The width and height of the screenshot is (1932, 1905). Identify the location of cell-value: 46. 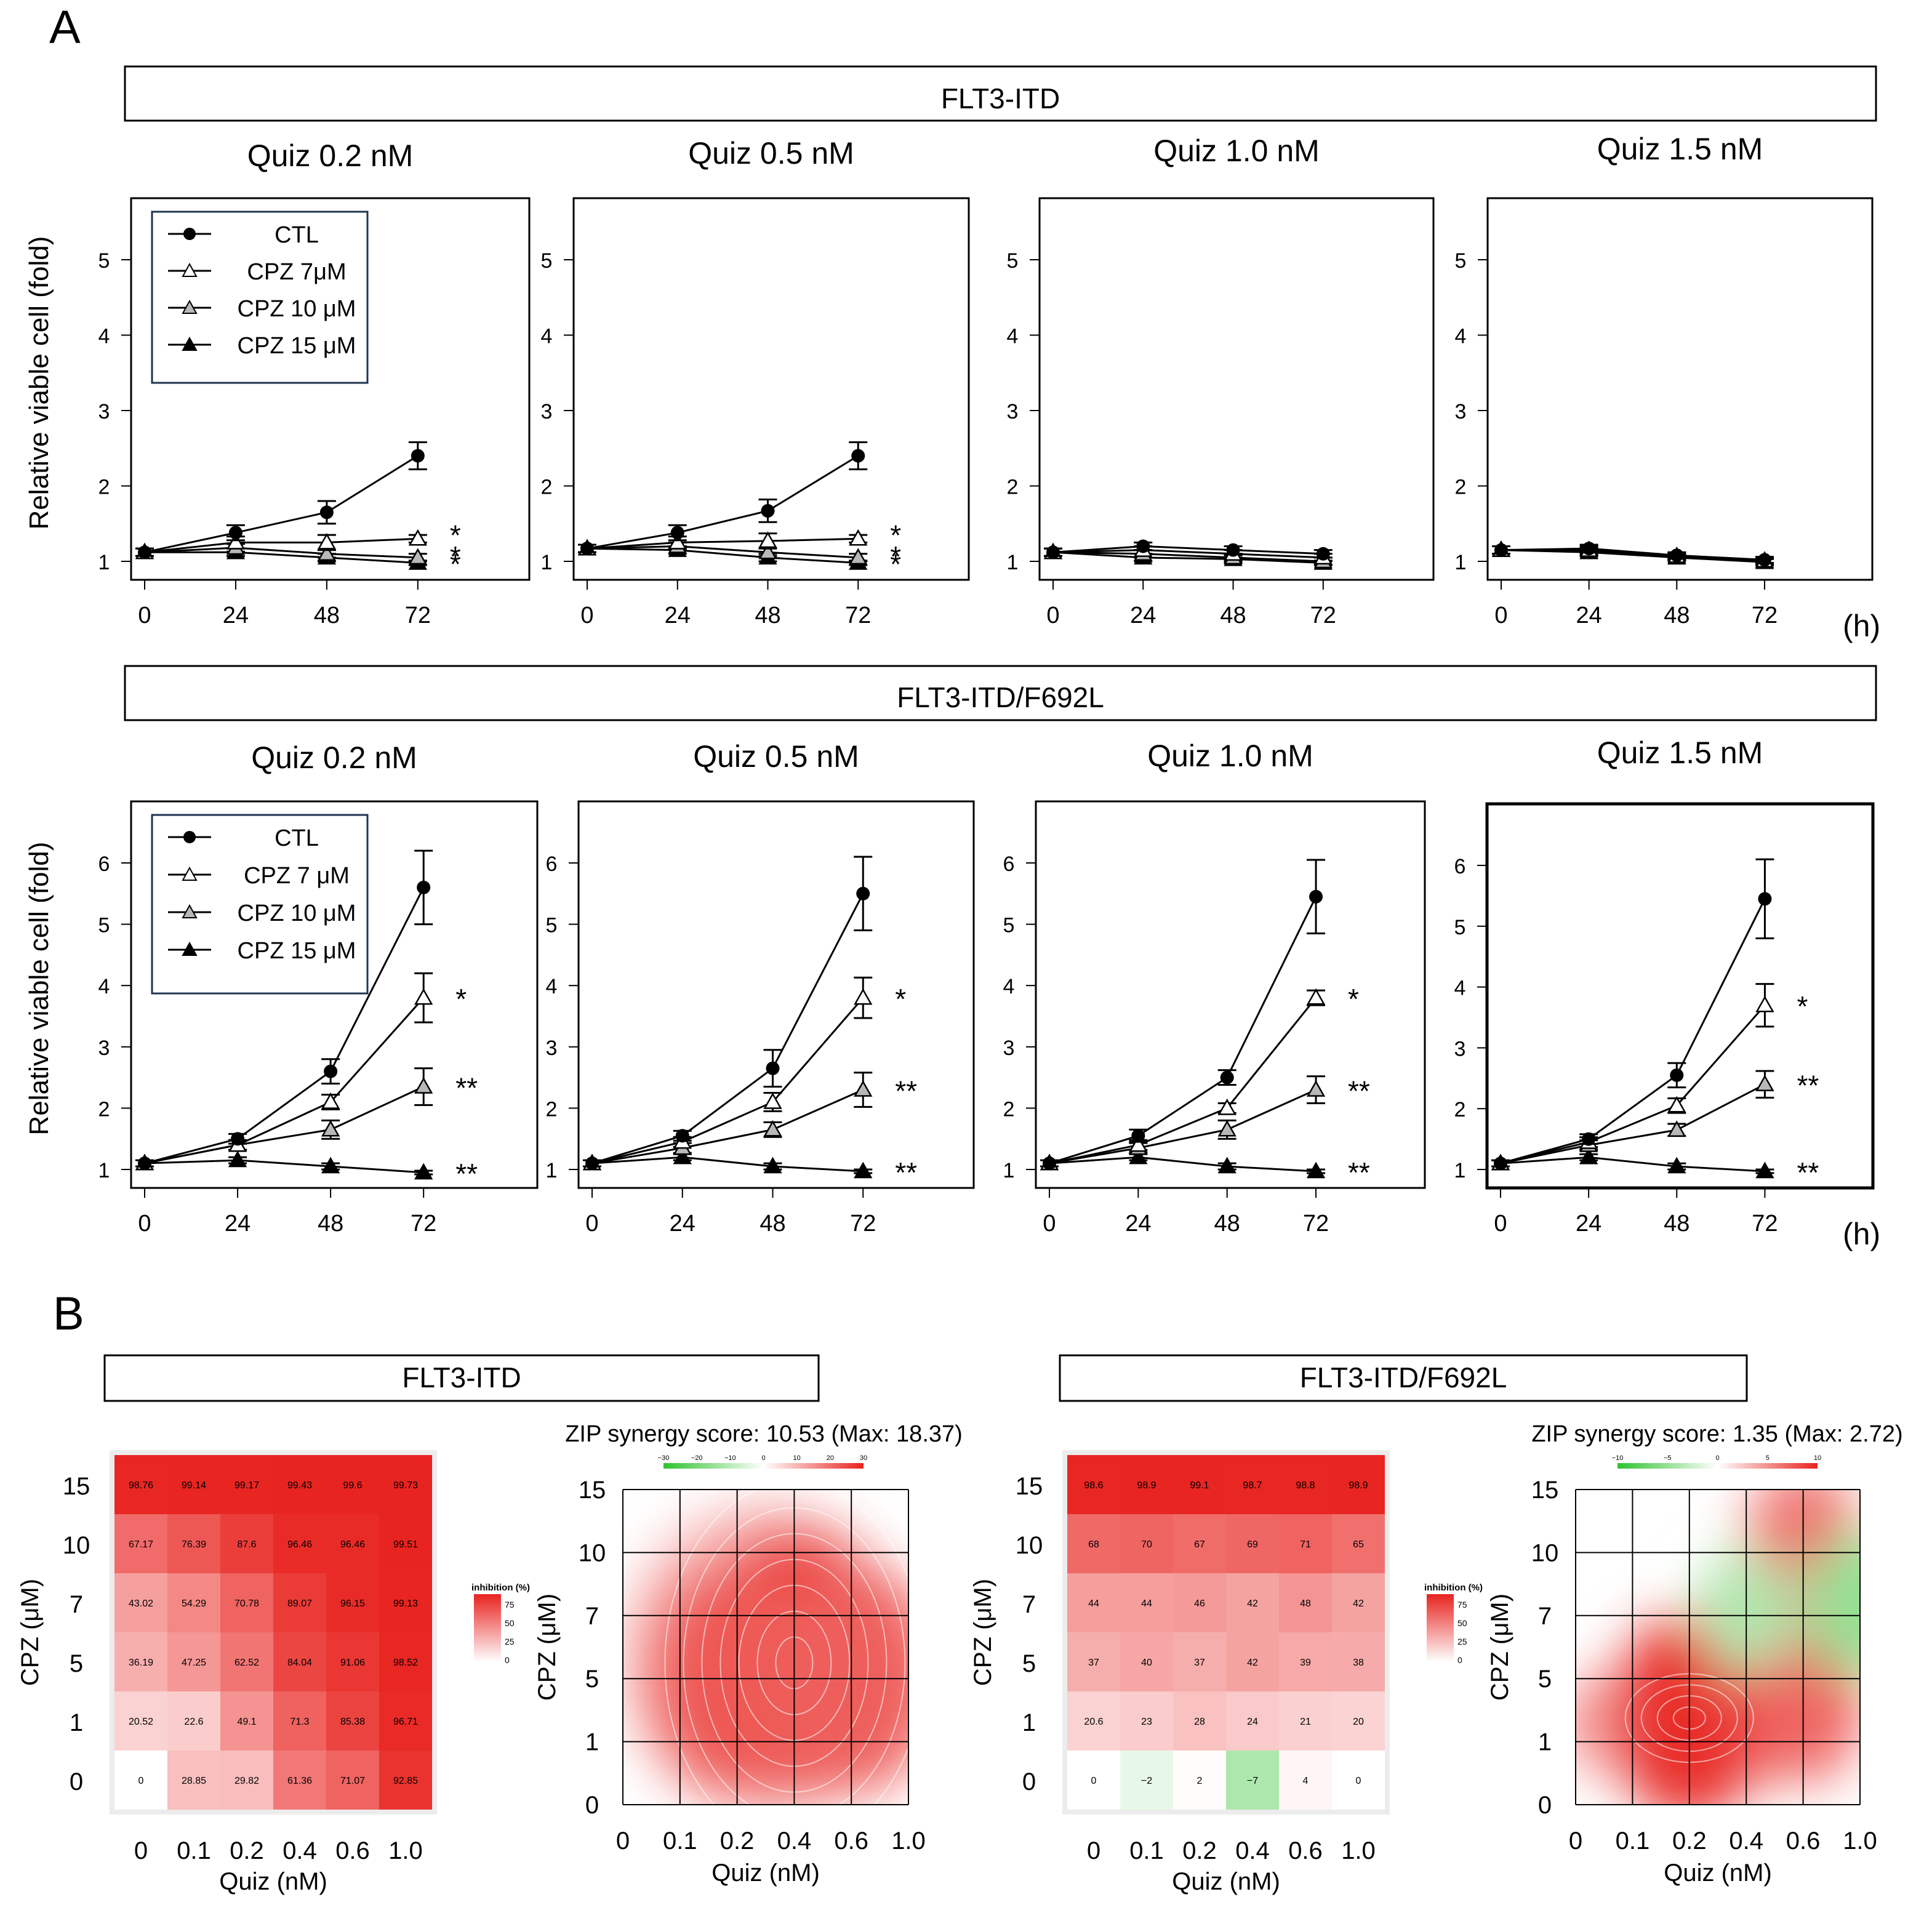
(1200, 1604).